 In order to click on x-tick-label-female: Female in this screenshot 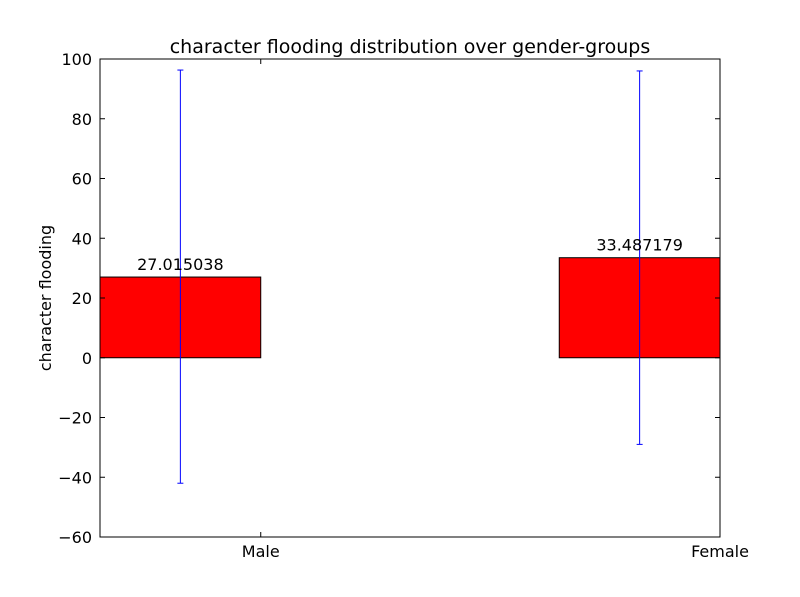, I will do `click(720, 551)`.